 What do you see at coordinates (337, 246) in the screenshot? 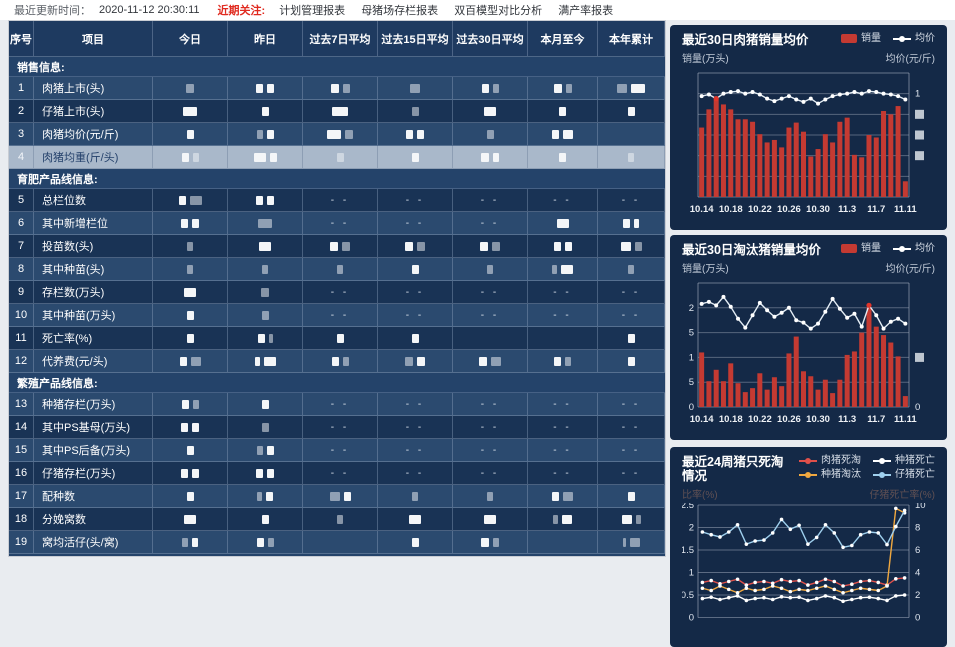
I see `table-row: 7 投苗数(头)` at bounding box center [337, 246].